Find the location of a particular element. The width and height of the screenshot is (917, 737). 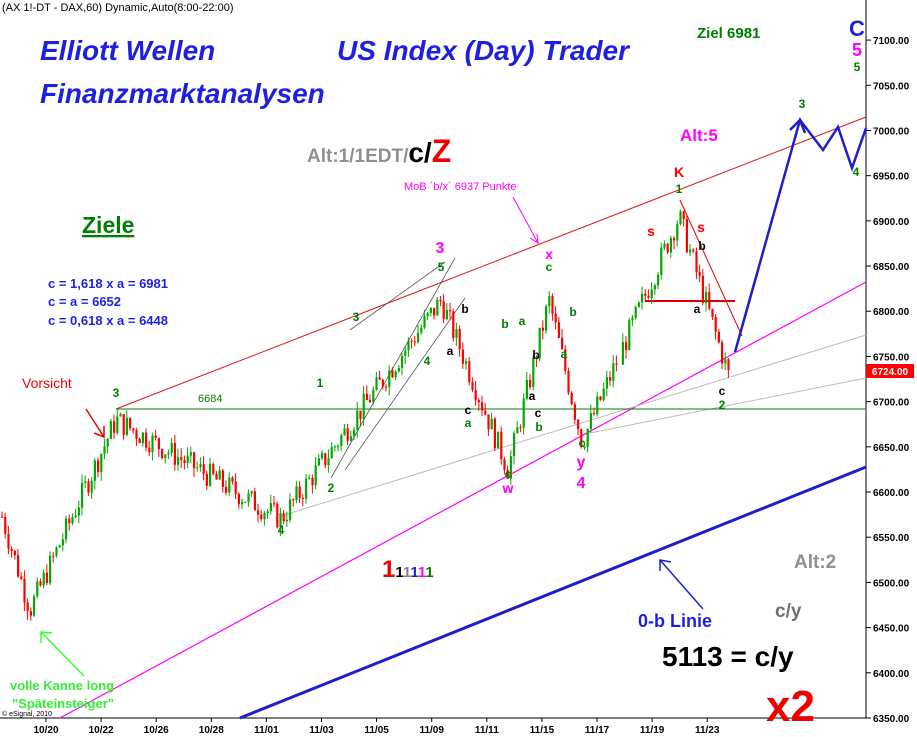

x-tick-label: 11/19 is located at coordinates (652, 730).